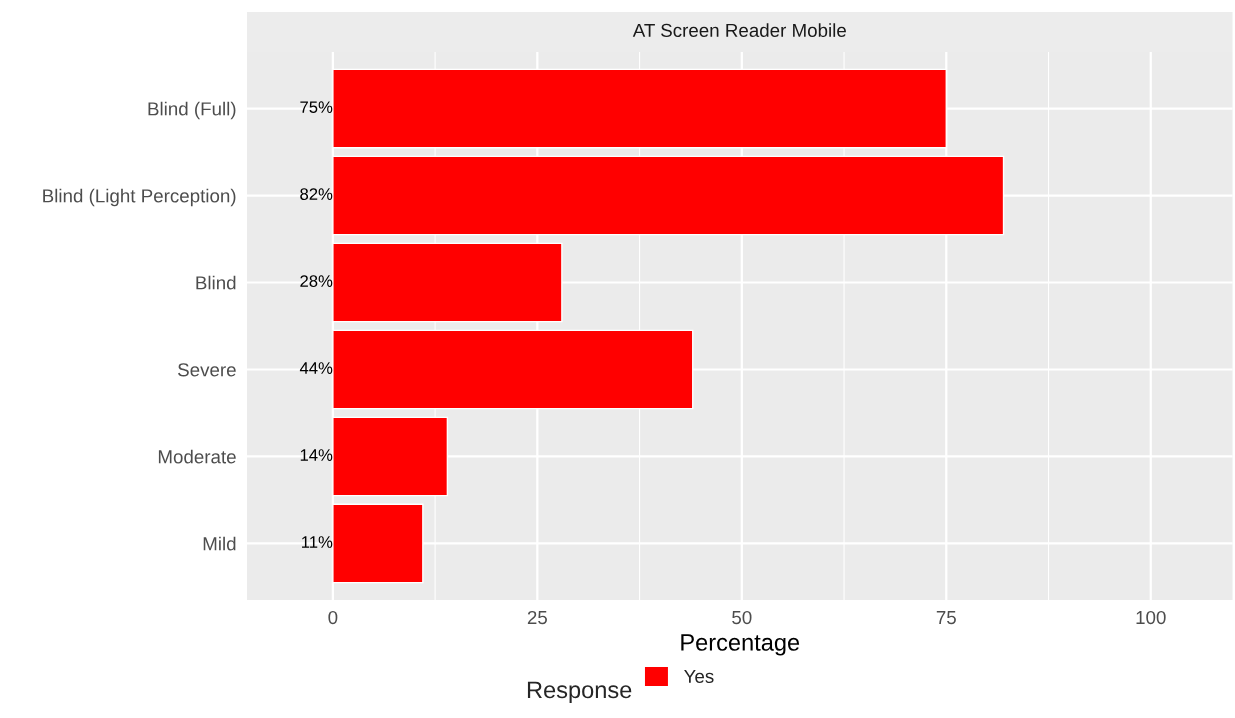 The width and height of the screenshot is (1235, 718). I want to click on x-tick-label: 100, so click(1151, 617).